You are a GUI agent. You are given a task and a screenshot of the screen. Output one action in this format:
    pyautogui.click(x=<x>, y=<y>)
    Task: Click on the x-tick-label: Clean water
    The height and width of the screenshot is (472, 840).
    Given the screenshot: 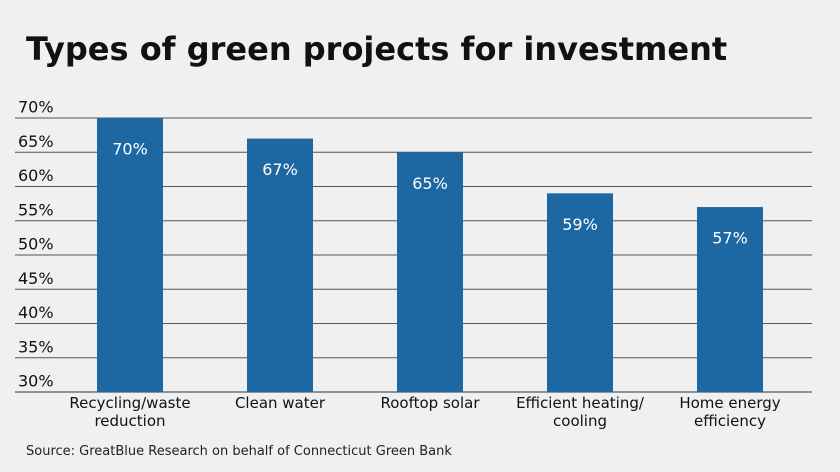 What is the action you would take?
    pyautogui.click(x=280, y=403)
    